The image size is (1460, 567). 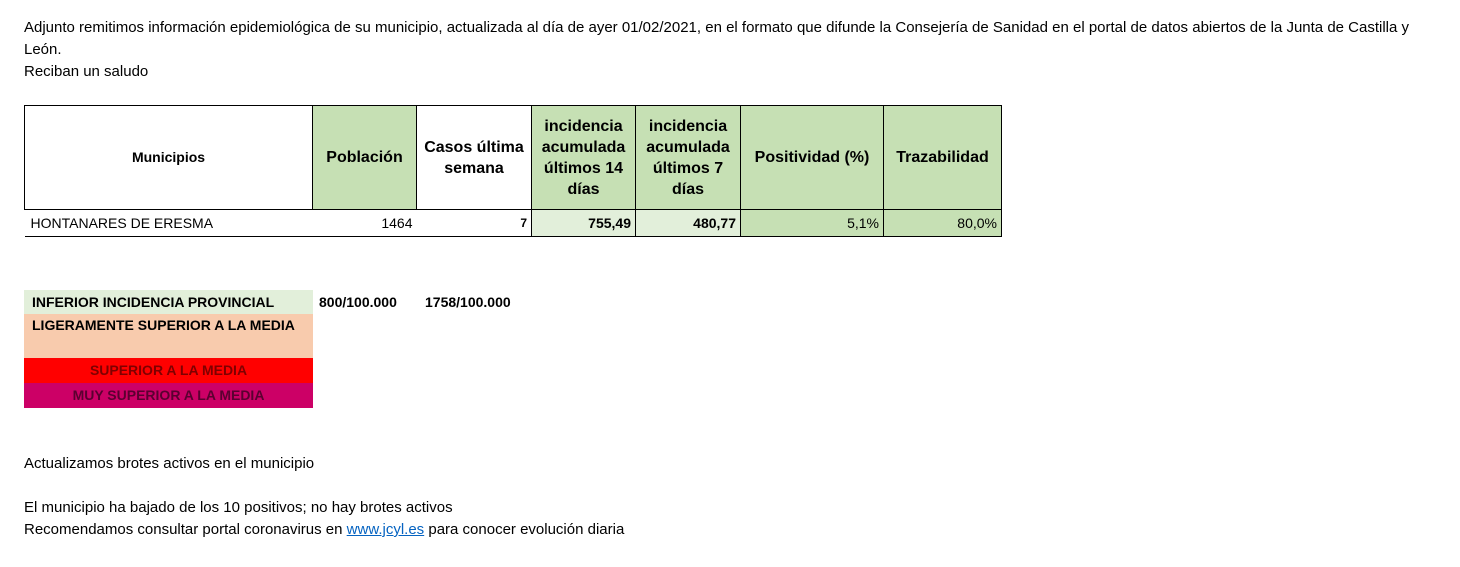 What do you see at coordinates (688, 223) in the screenshot?
I see `cell-ia7: 480,77` at bounding box center [688, 223].